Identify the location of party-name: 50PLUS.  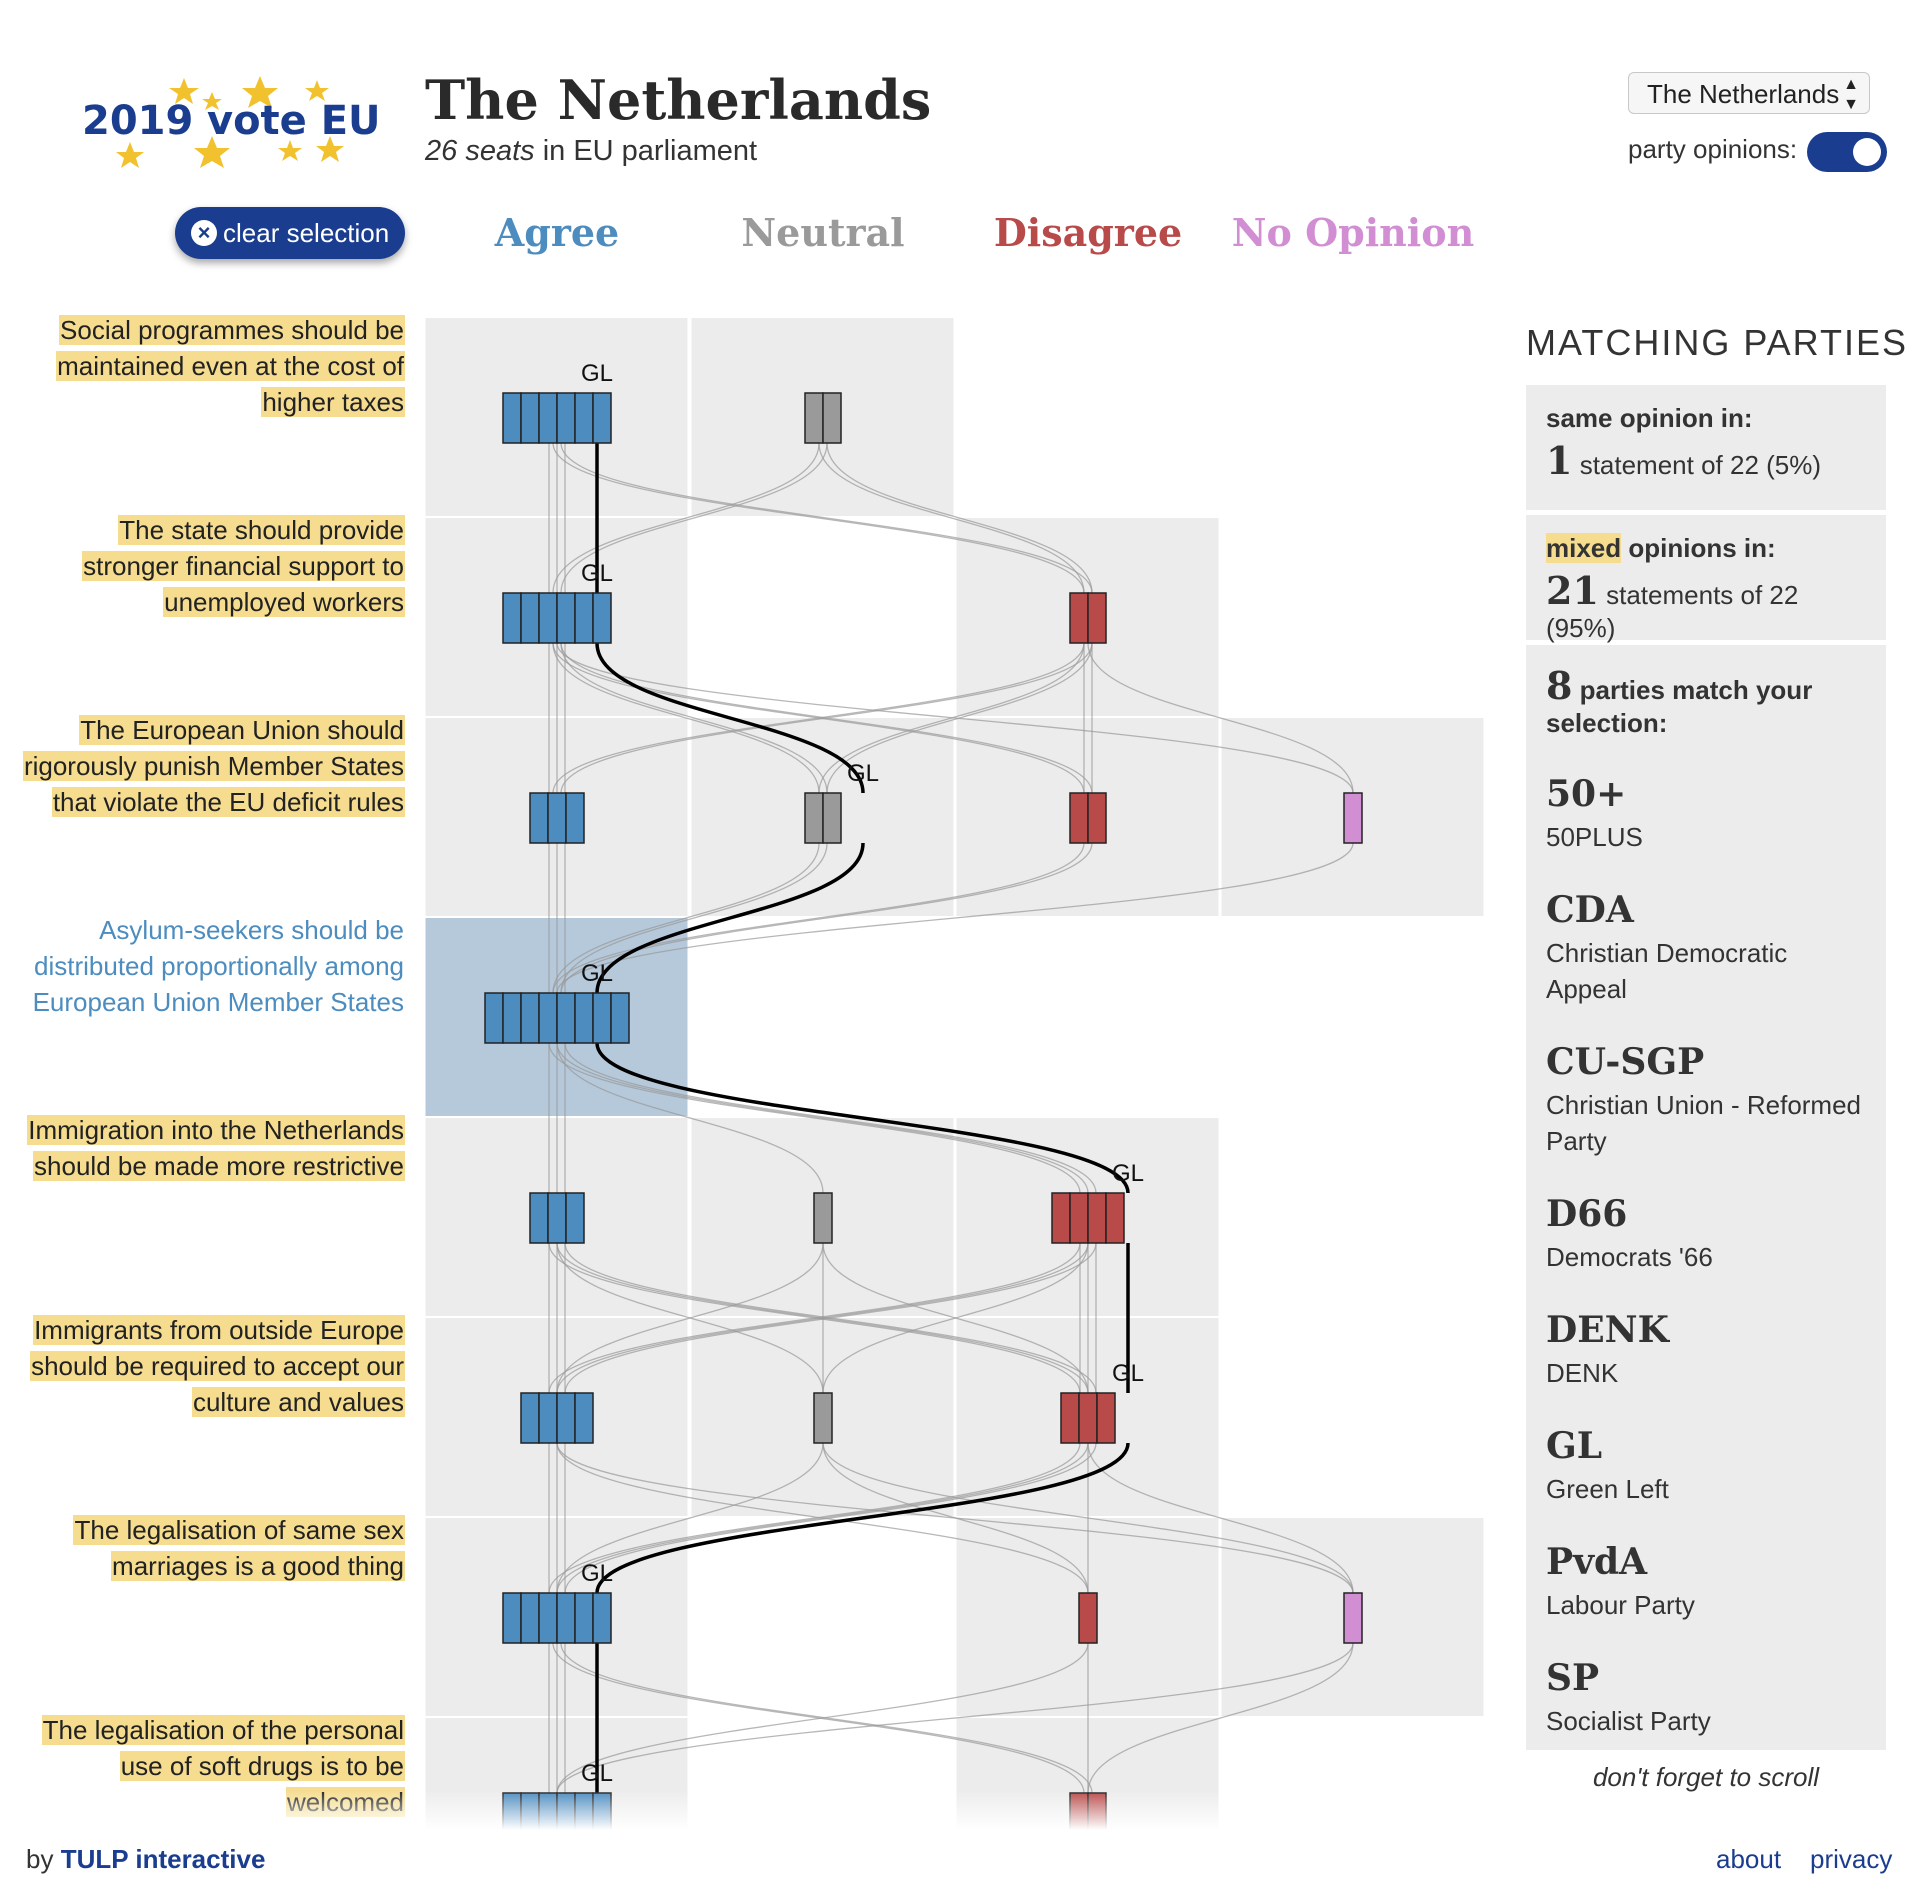
(1594, 837).